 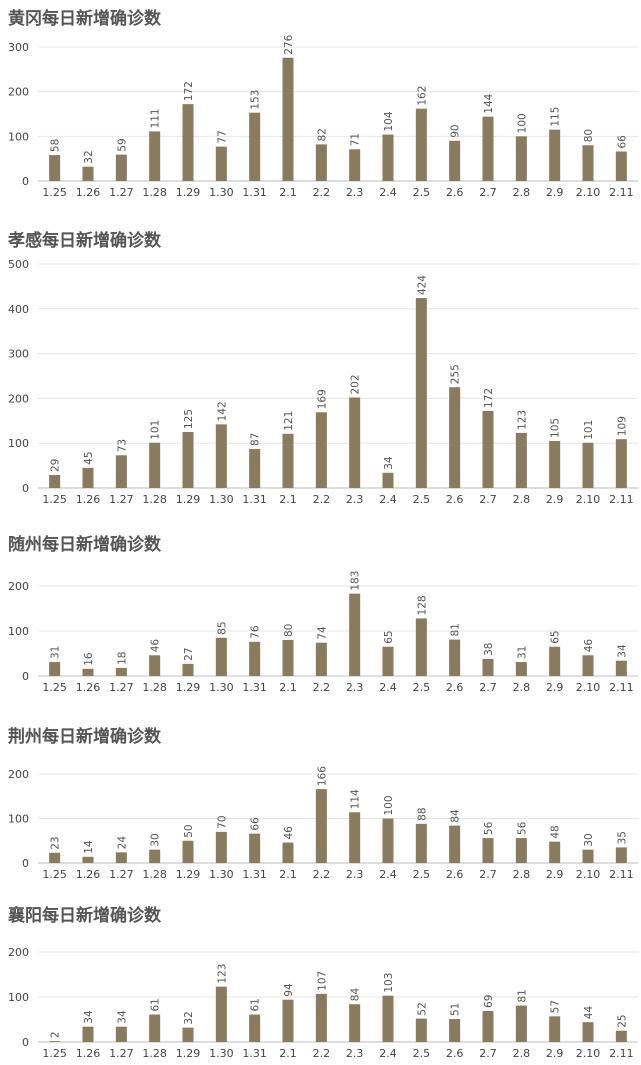 I want to click on data-label: 65, so click(x=556, y=636).